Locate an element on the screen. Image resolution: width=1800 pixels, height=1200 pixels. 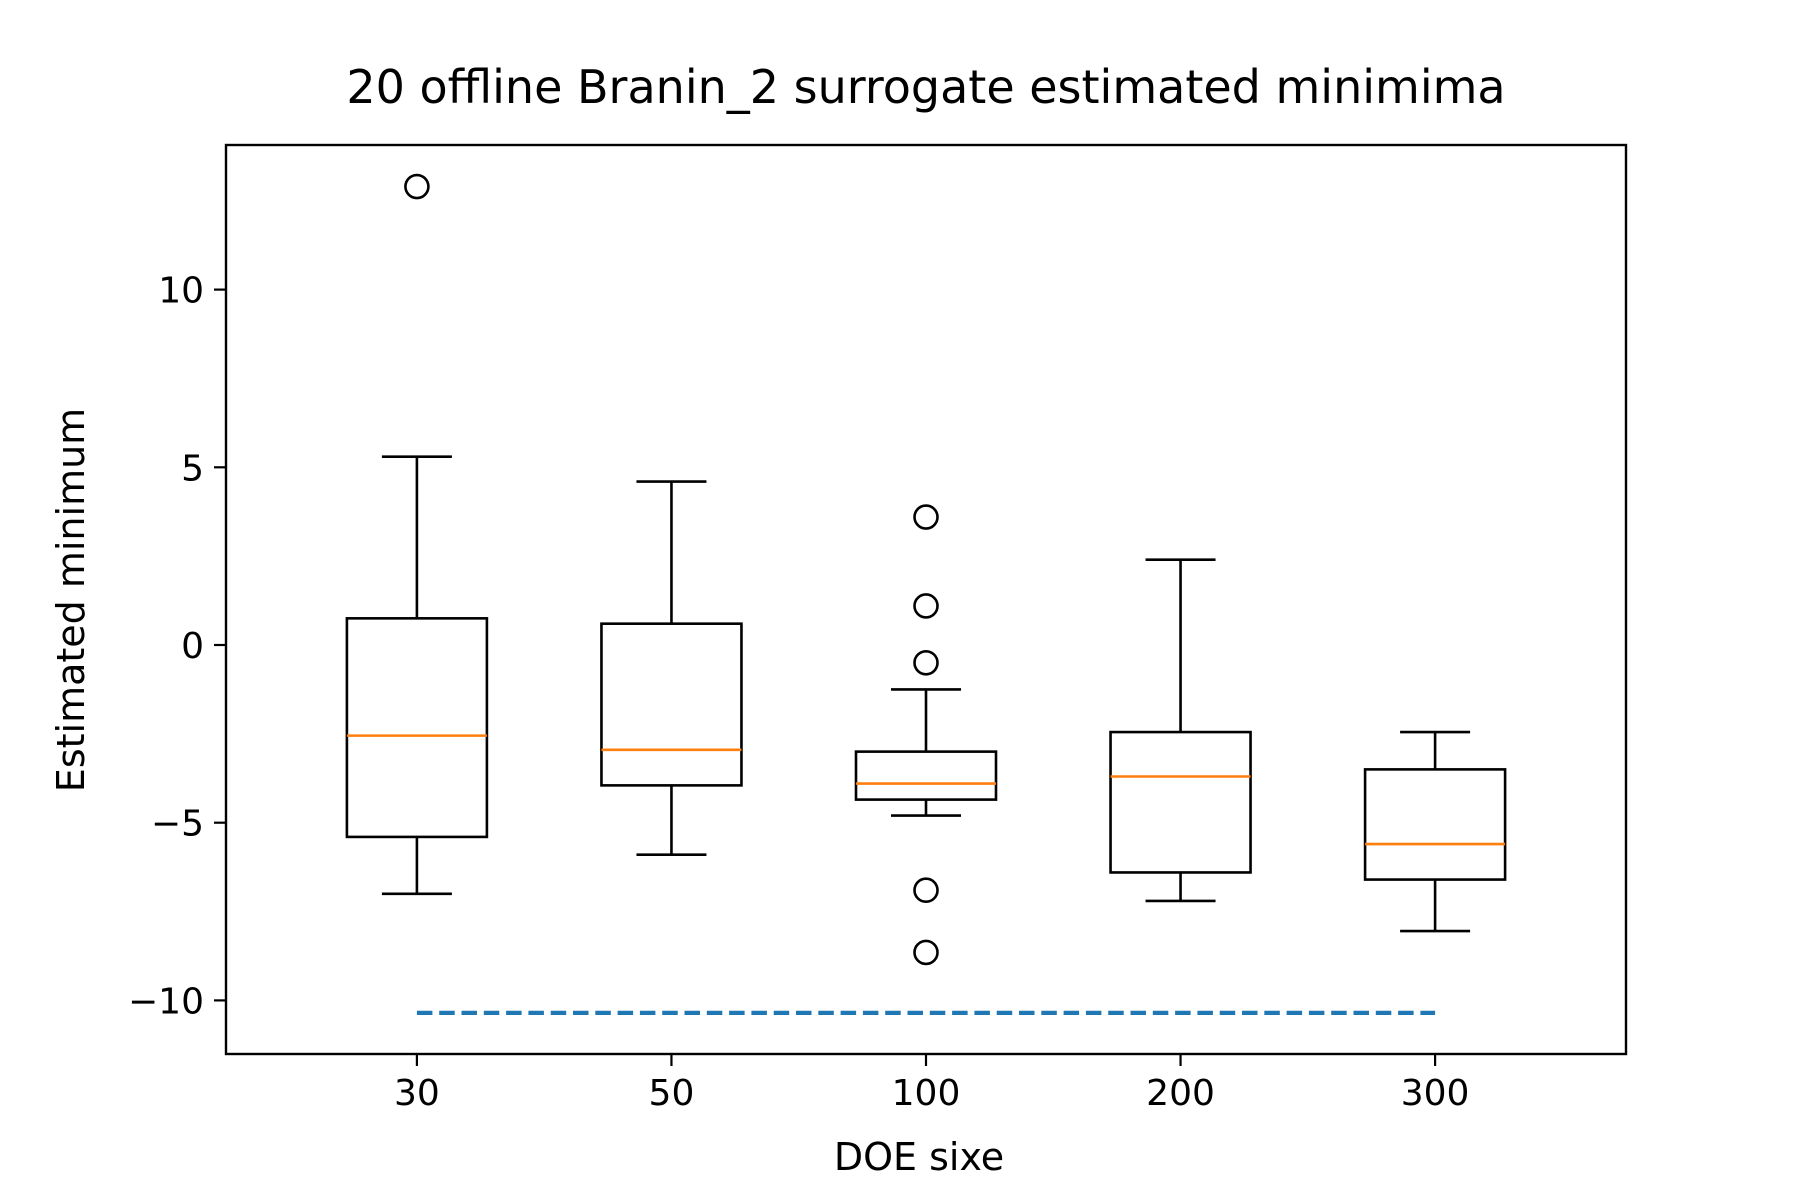
x-tick-label: 200 is located at coordinates (1180, 1093).